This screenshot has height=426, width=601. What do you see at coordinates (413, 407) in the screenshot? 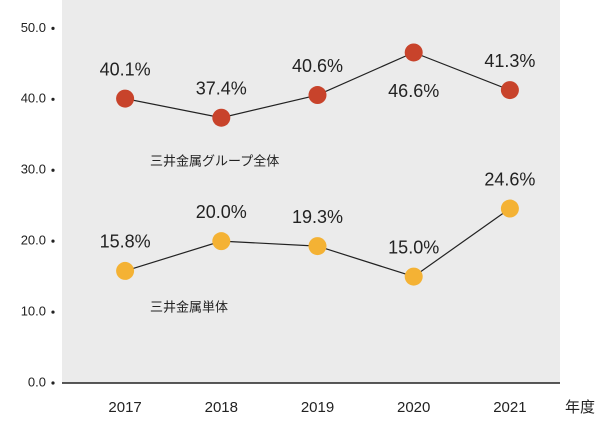
I see `x-tick-label: 2020` at bounding box center [413, 407].